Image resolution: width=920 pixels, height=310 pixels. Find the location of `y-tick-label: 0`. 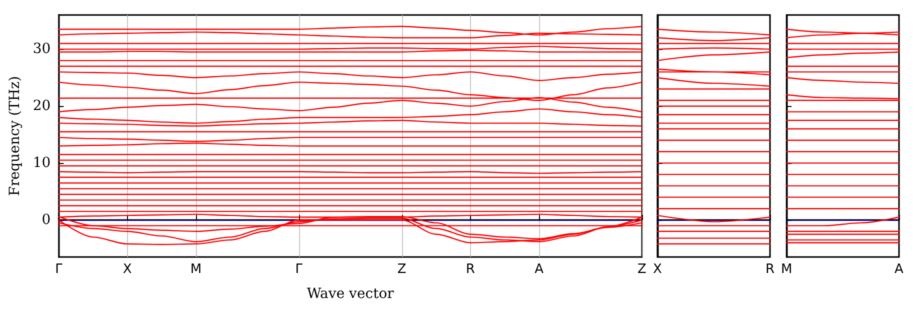

y-tick-label: 0 is located at coordinates (46, 220).